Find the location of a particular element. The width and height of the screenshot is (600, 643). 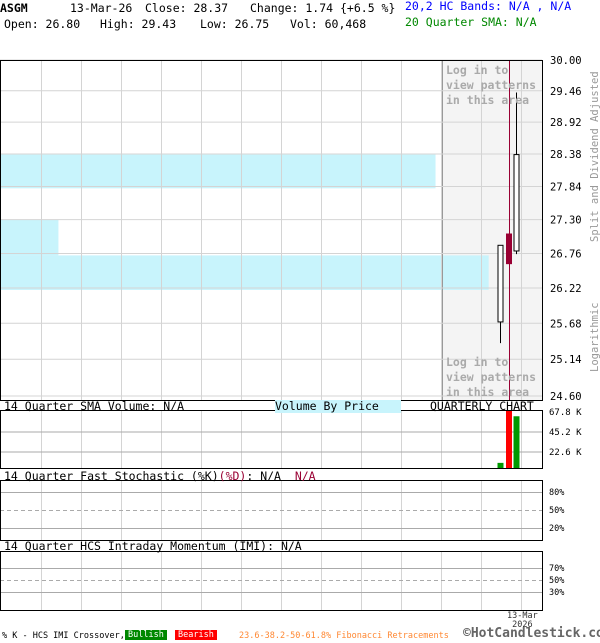

stochastic-level-label: 20% is located at coordinates (556, 529).